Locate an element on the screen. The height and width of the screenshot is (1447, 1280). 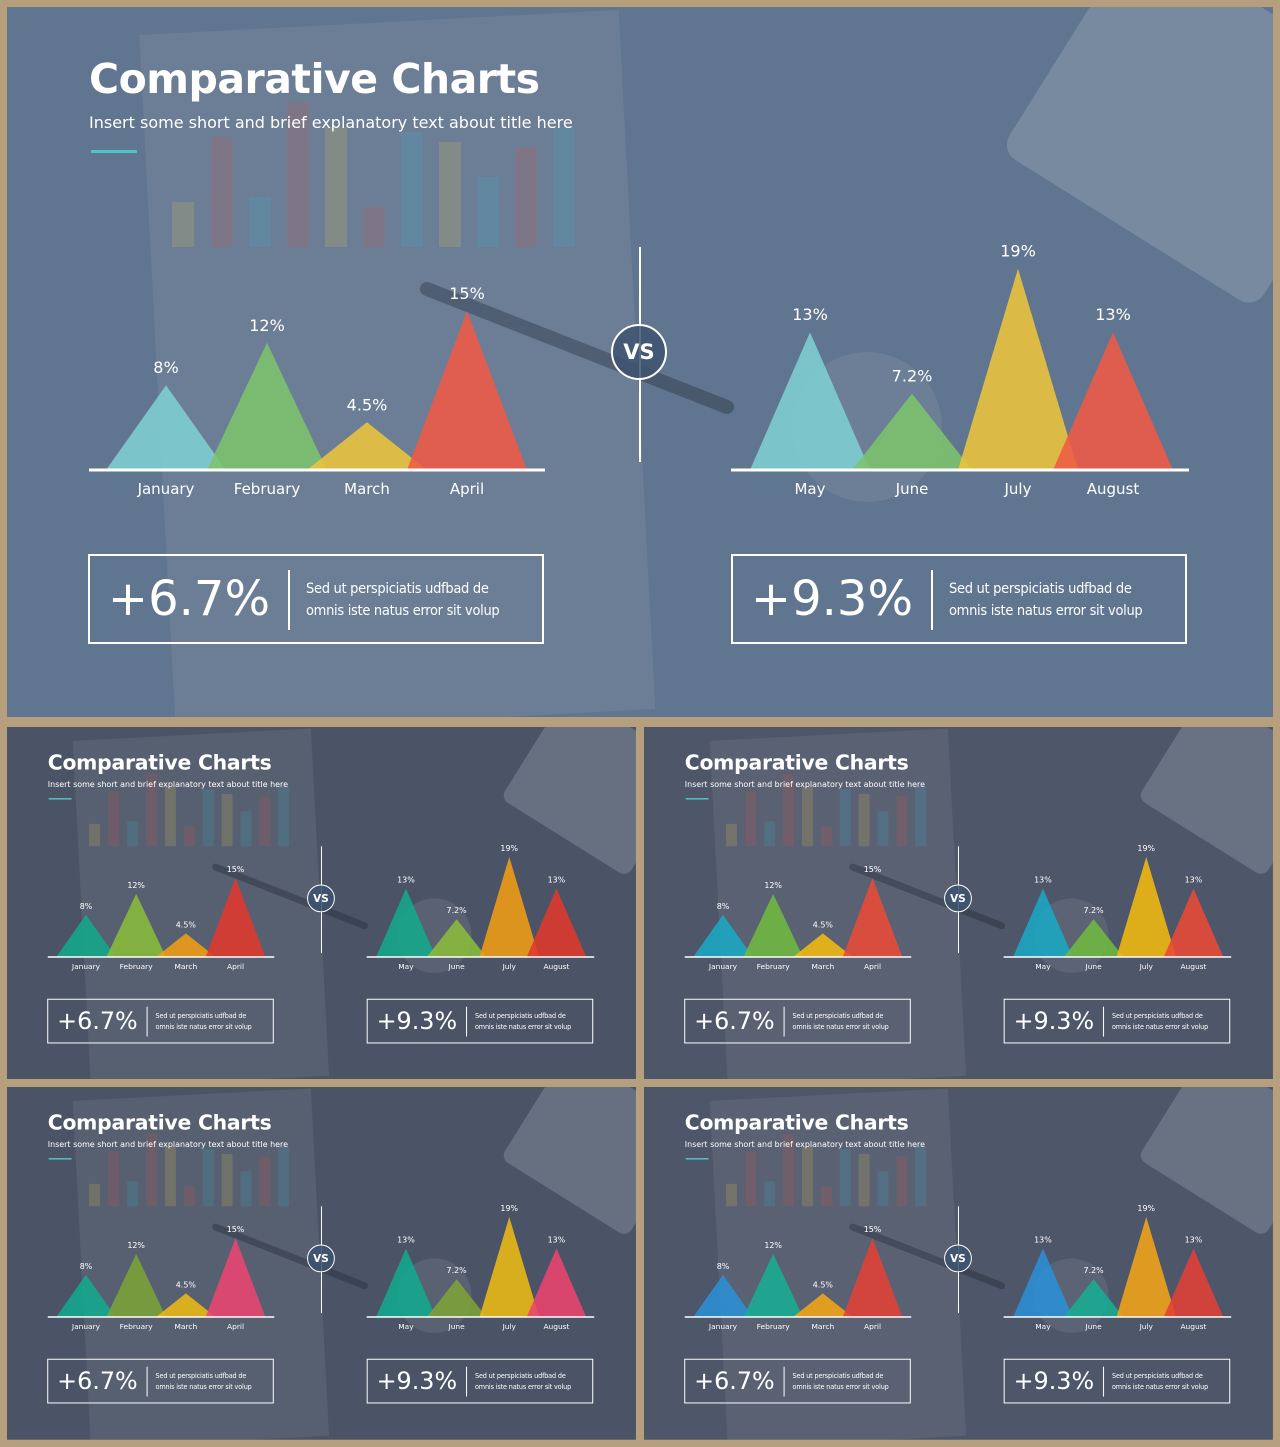
chart-1-category-label: January is located at coordinates (86, 966).